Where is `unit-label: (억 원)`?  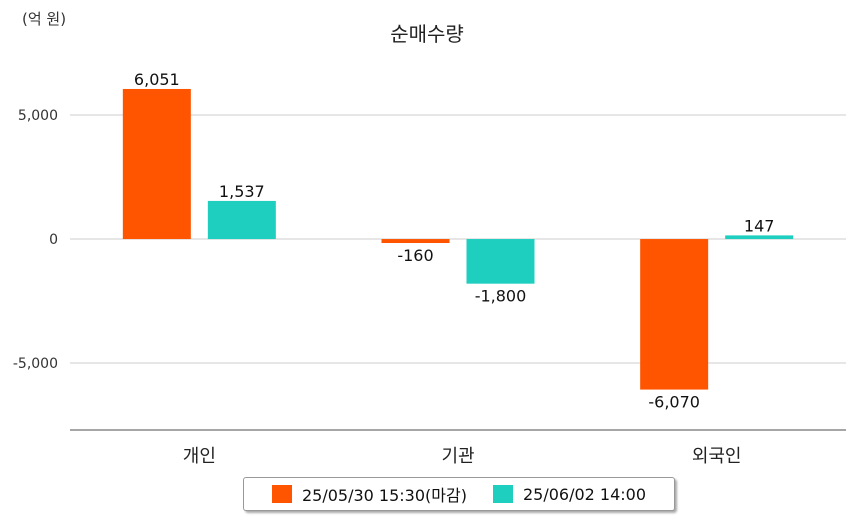 unit-label: (억 원) is located at coordinates (44, 19).